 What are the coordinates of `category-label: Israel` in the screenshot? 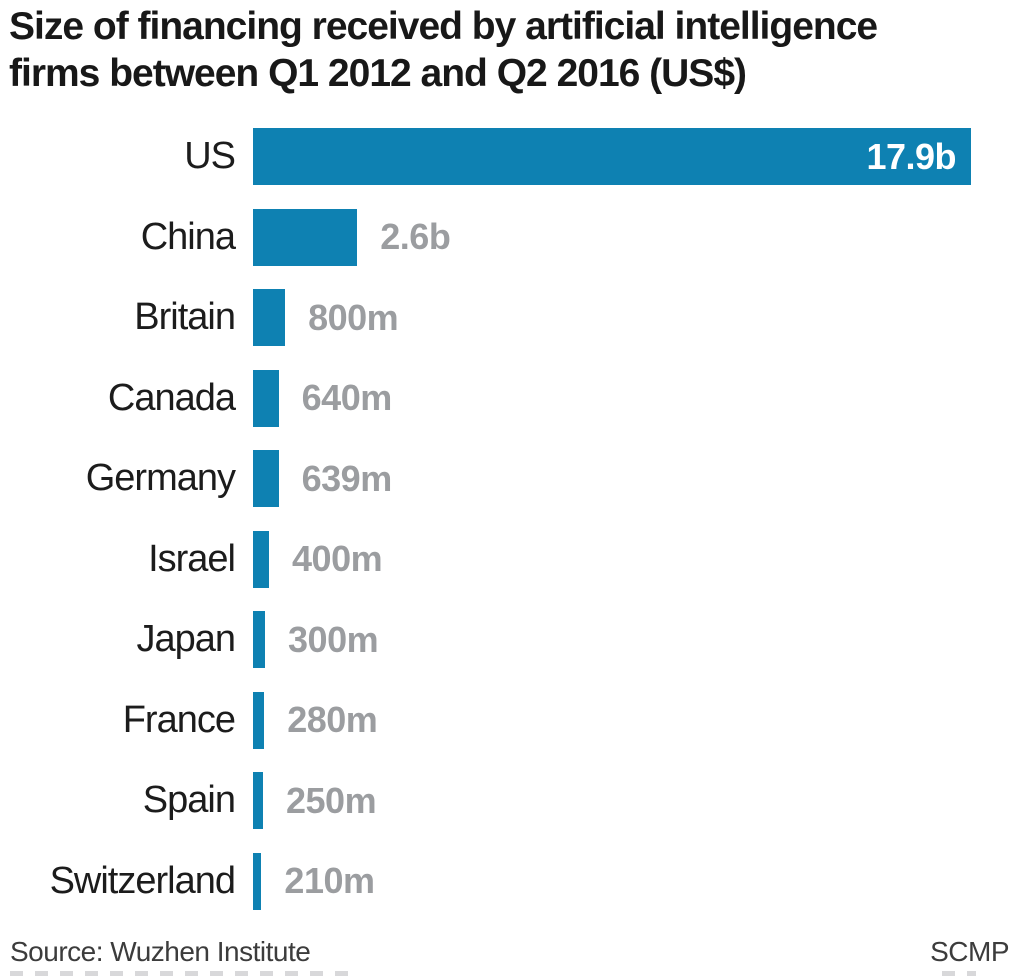 It's located at (192, 558).